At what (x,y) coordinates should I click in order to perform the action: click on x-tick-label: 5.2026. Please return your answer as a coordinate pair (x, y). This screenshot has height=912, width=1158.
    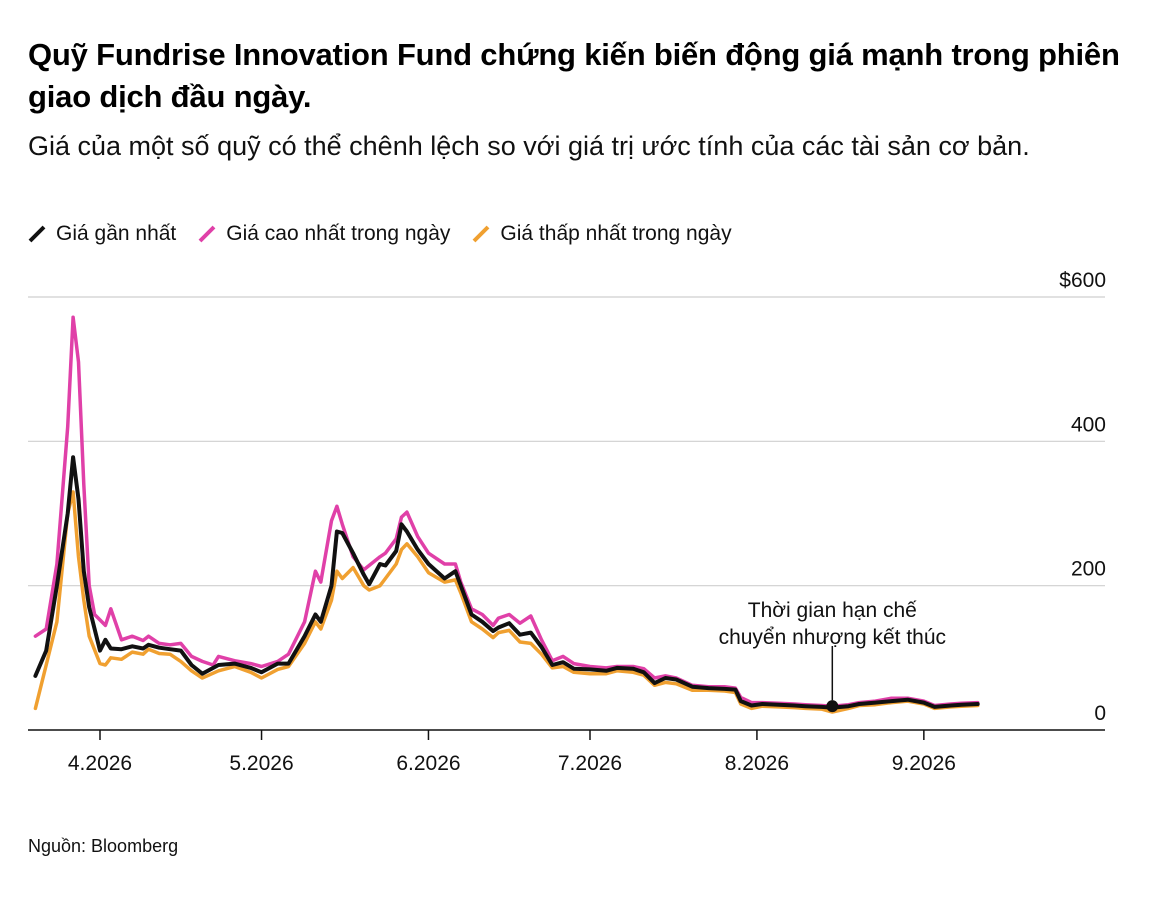
    Looking at the image, I should click on (261, 763).